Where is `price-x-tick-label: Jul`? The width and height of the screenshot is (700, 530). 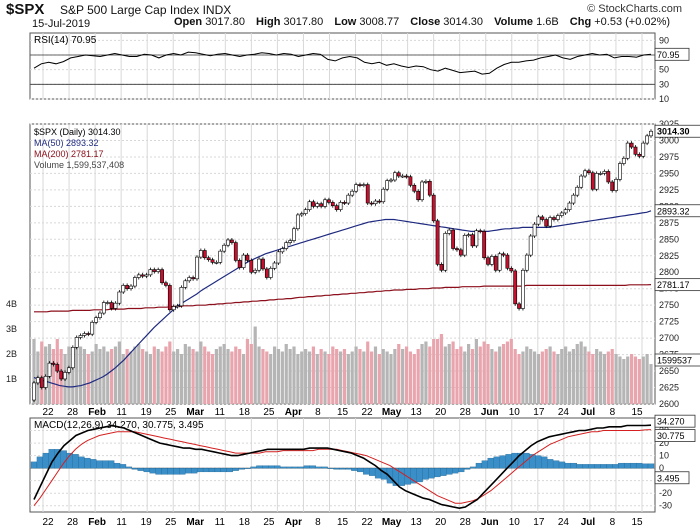 price-x-tick-label: Jul is located at coordinates (588, 412).